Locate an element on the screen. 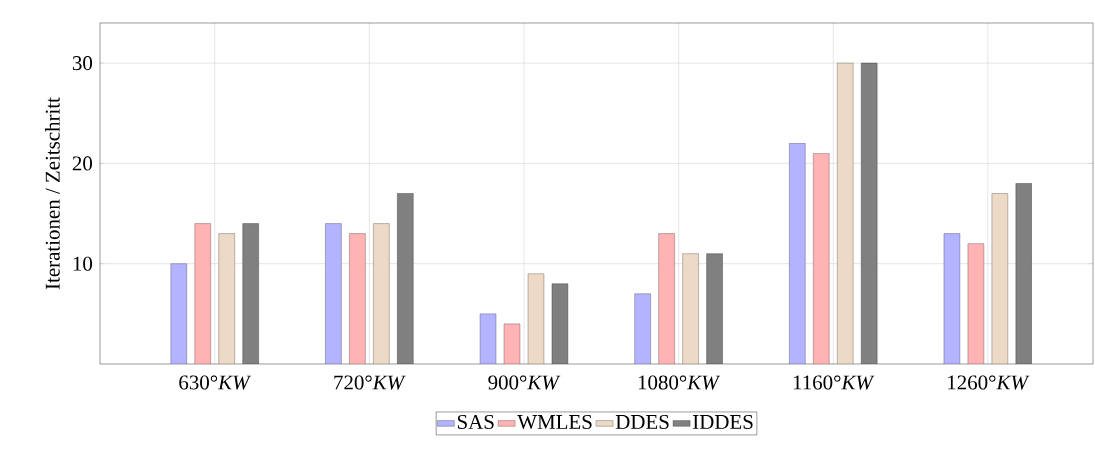 The image size is (1095, 457). y-tick-label: 10 is located at coordinates (83, 263).